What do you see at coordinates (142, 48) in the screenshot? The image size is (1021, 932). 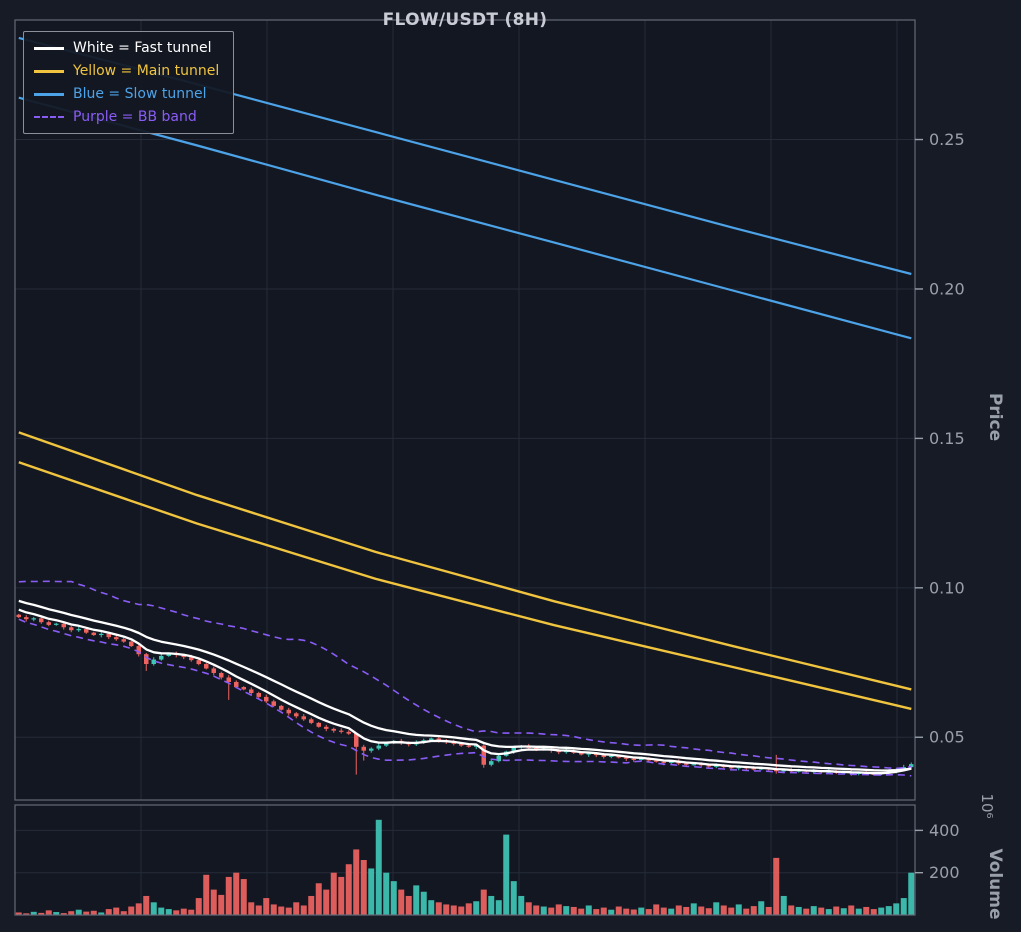 I see `legend-label: White = Fast tunnel` at bounding box center [142, 48].